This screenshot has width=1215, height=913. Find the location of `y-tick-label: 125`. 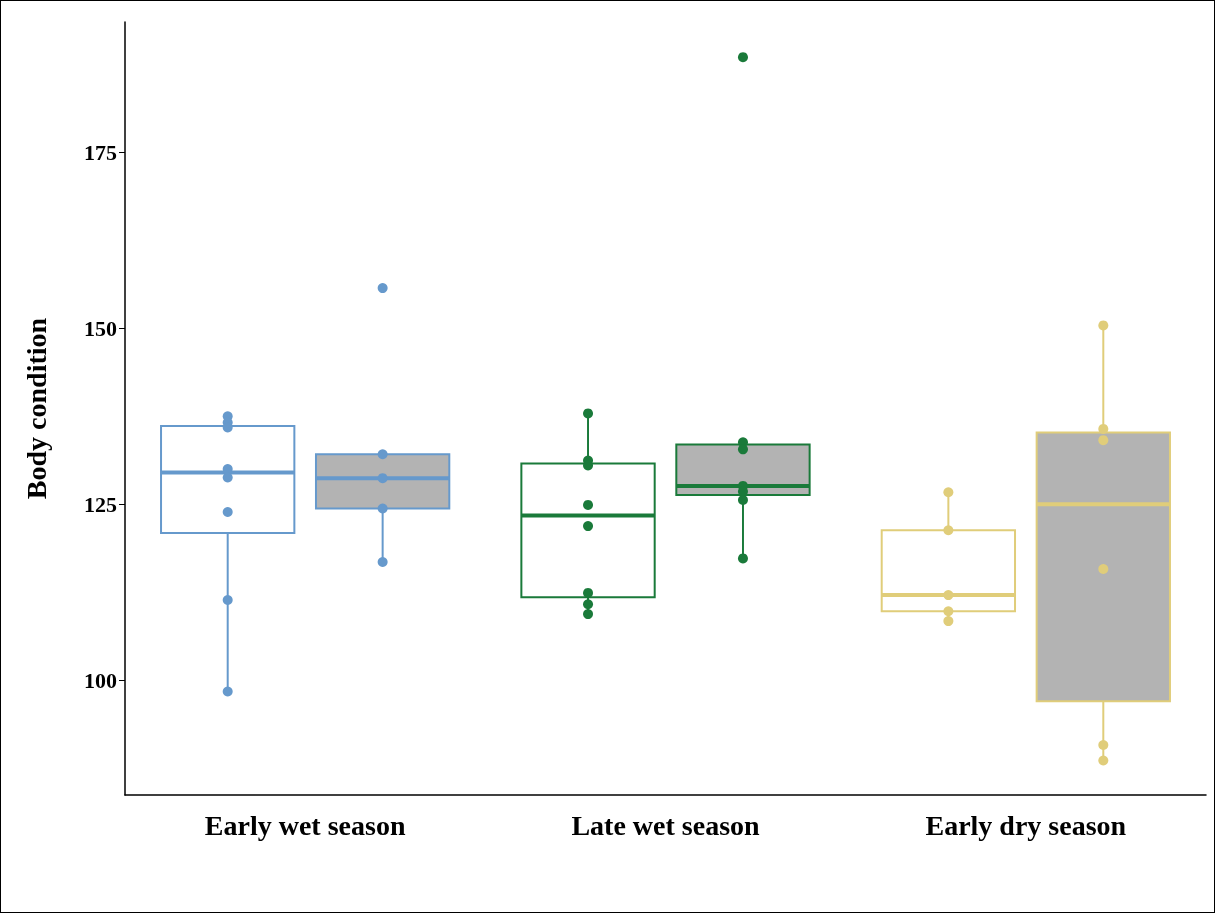

y-tick-label: 125 is located at coordinates (100, 504).